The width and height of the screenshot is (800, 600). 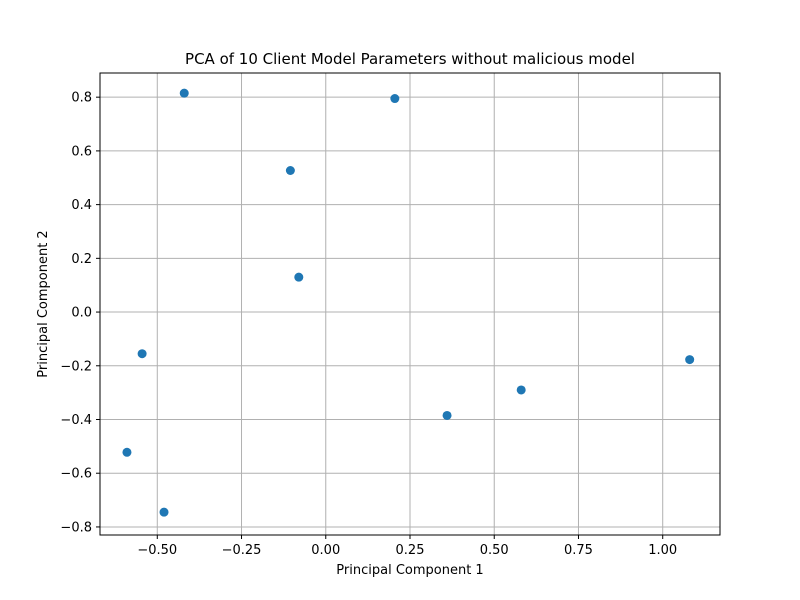 I want to click on y-tick-label: −0.4, so click(x=76, y=420).